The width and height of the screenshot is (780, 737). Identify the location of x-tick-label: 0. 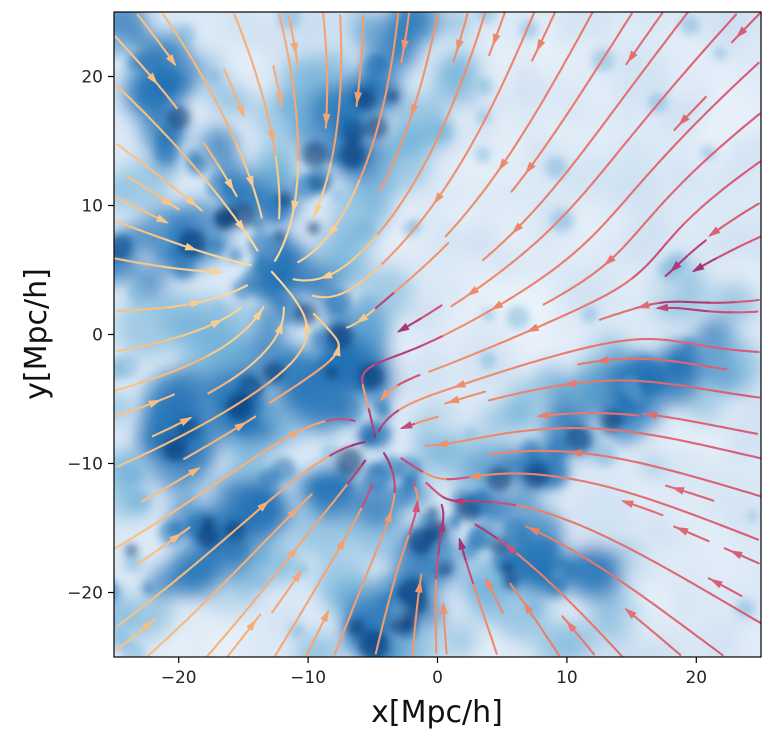
(437, 678).